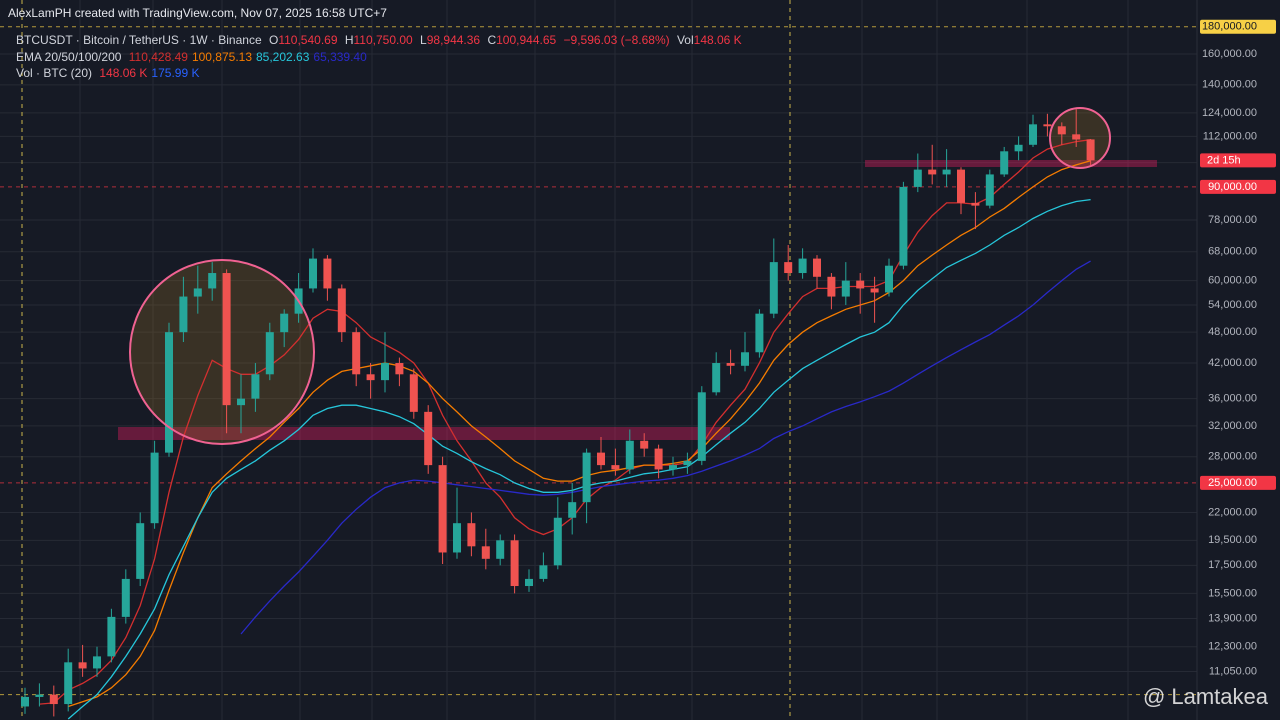 The image size is (1280, 720). Describe the element at coordinates (1011, 163) in the screenshot. I see `support-zone` at that location.